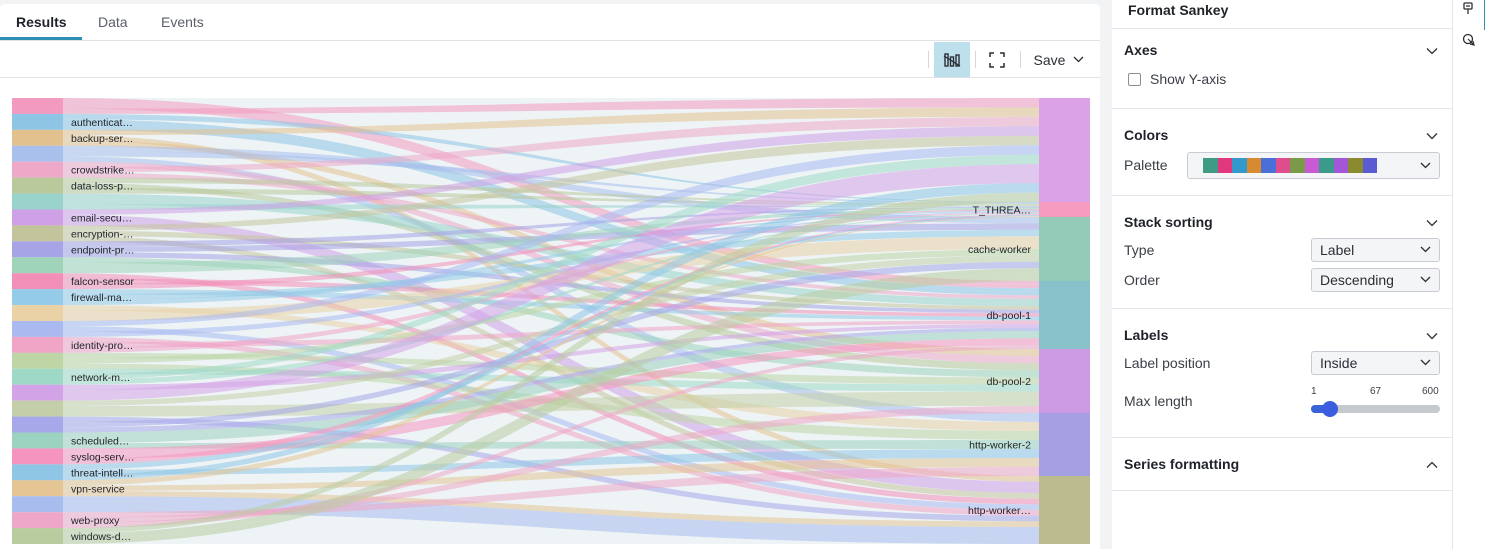  Describe the element at coordinates (1375, 409) in the screenshot. I see `max-length-slider` at that location.